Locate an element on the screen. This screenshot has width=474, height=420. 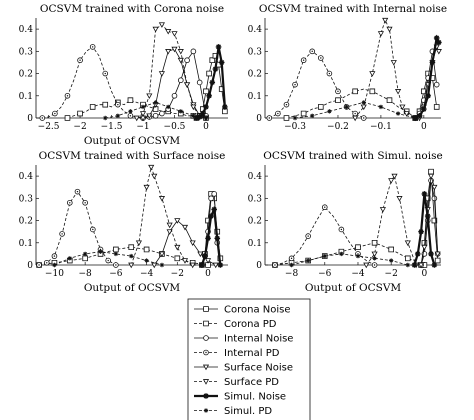
series-corona-pd is located at coordinates (350, 253).